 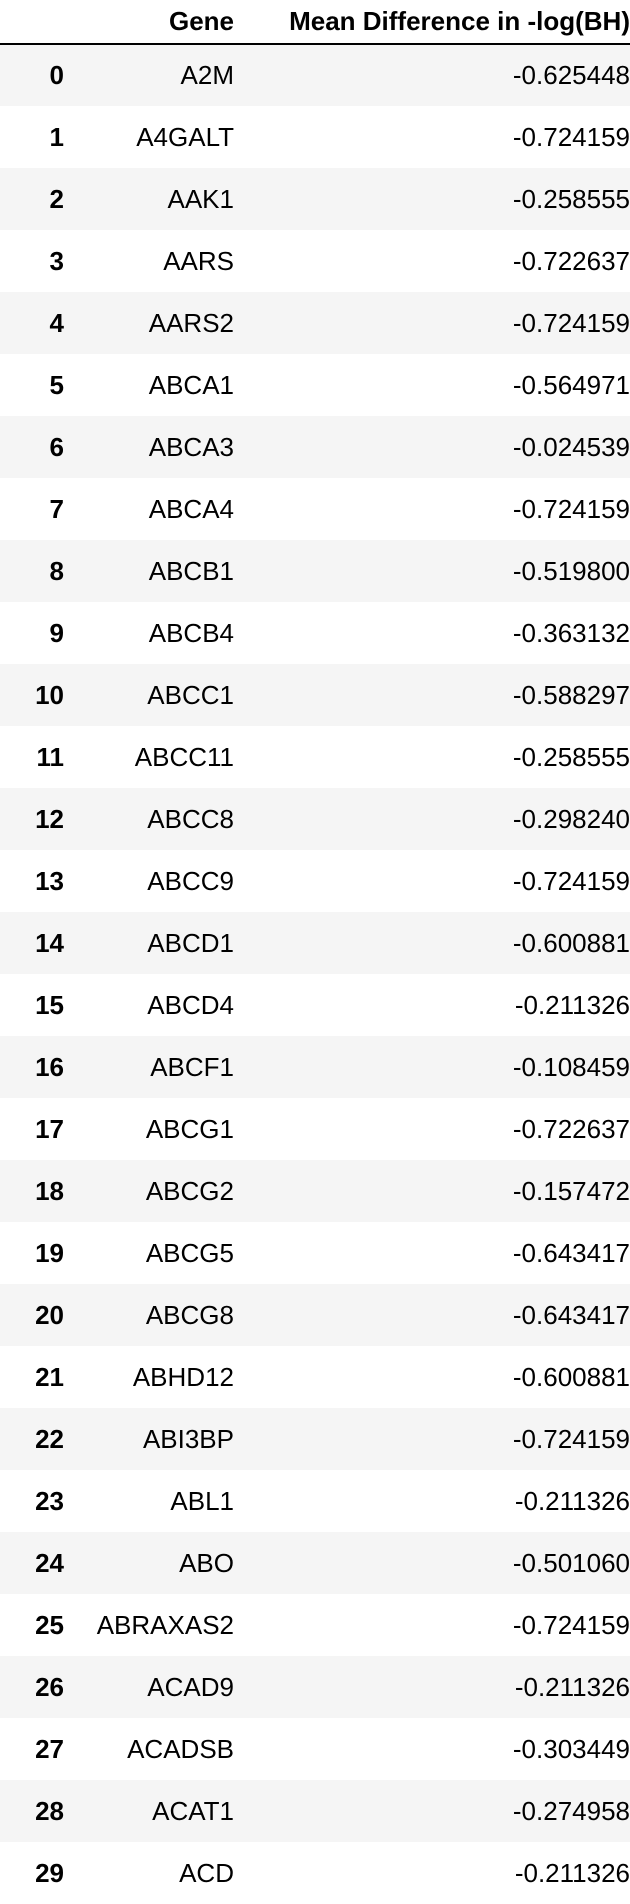 What do you see at coordinates (49, 1810) in the screenshot?
I see `row-index: 28` at bounding box center [49, 1810].